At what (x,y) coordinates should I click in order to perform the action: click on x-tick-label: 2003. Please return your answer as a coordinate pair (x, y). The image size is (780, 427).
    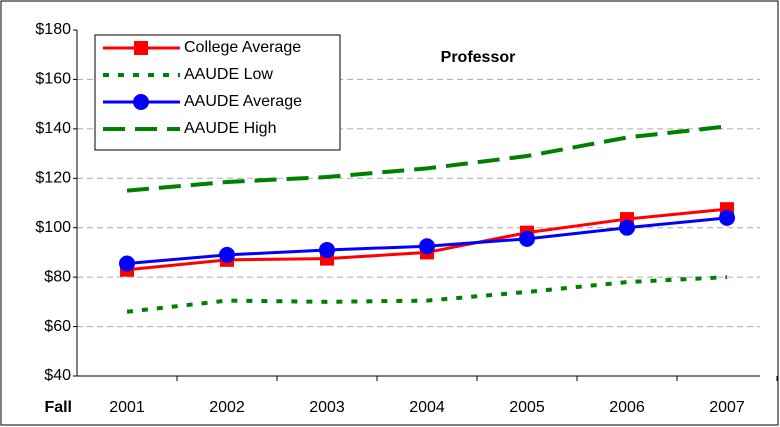
    Looking at the image, I should click on (327, 407).